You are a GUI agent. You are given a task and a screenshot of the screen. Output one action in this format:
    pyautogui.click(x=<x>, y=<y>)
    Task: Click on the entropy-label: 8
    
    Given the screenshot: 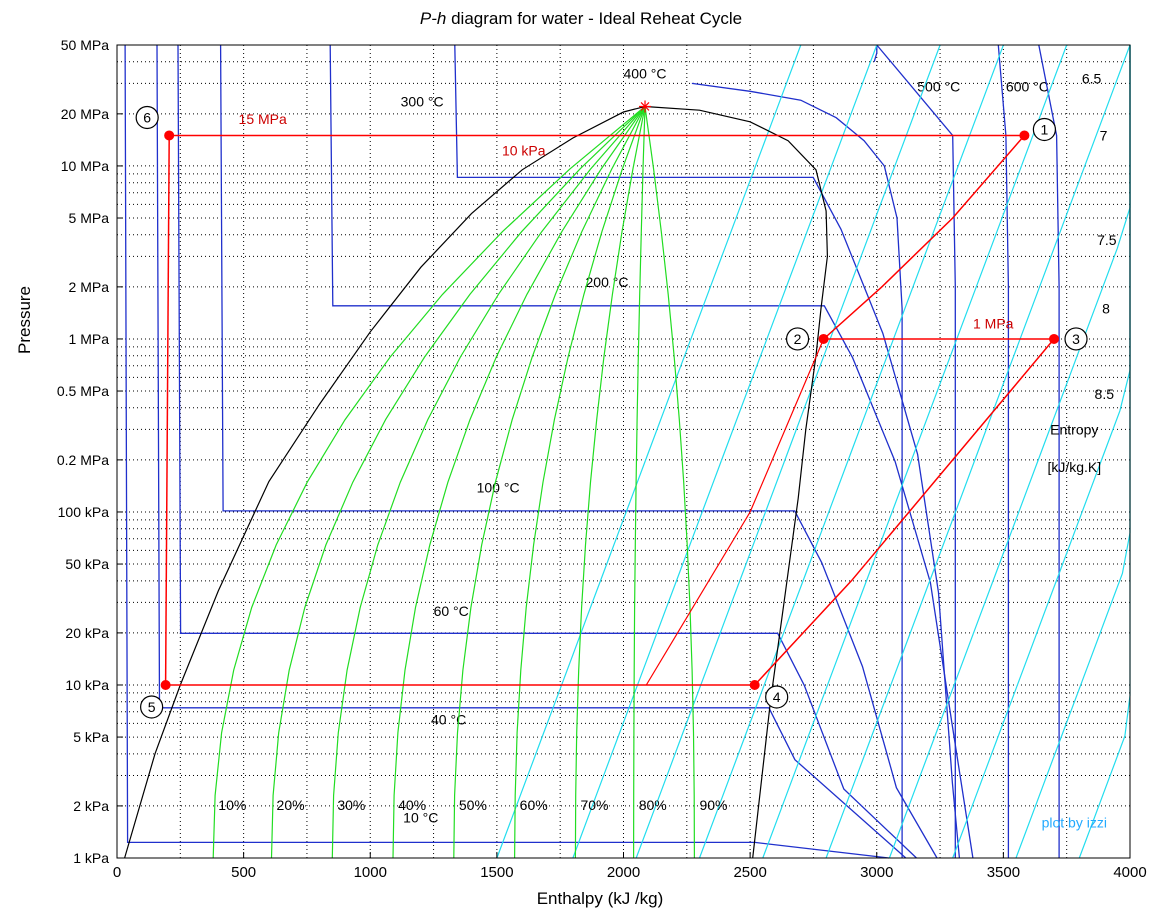 What is the action you would take?
    pyautogui.click(x=1106, y=309)
    